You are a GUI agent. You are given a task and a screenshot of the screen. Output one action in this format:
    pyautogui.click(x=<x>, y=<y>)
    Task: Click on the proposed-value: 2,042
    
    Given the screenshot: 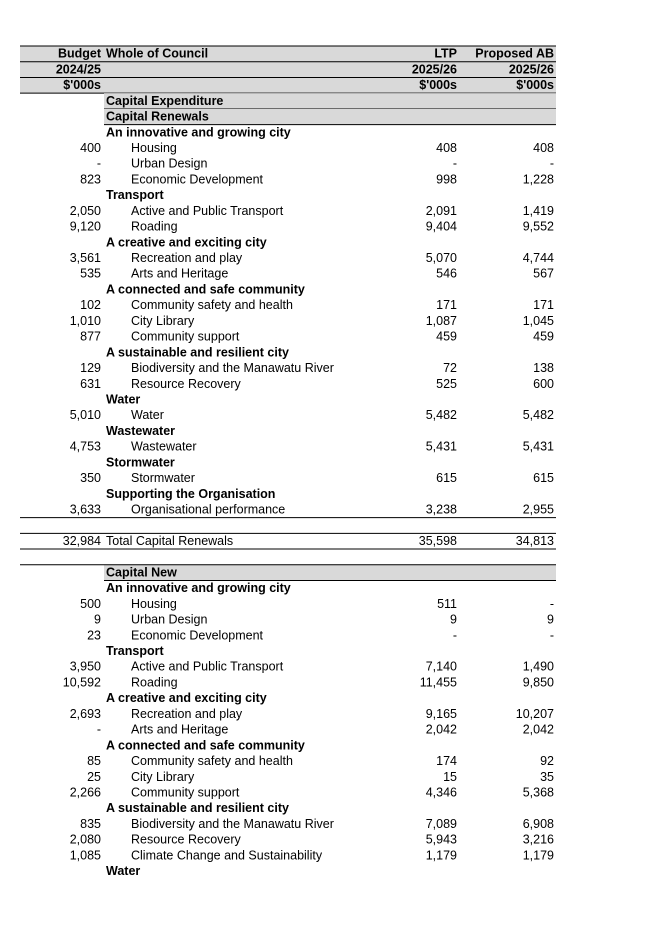 What is the action you would take?
    pyautogui.click(x=538, y=730)
    